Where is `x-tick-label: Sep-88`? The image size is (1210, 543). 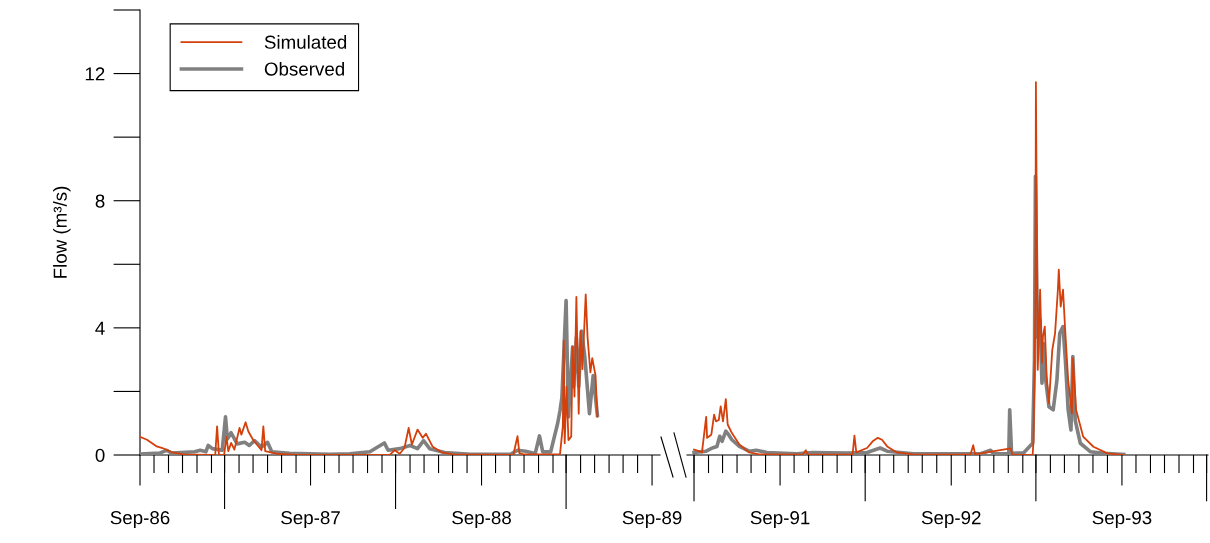 x-tick-label: Sep-88 is located at coordinates (481, 520).